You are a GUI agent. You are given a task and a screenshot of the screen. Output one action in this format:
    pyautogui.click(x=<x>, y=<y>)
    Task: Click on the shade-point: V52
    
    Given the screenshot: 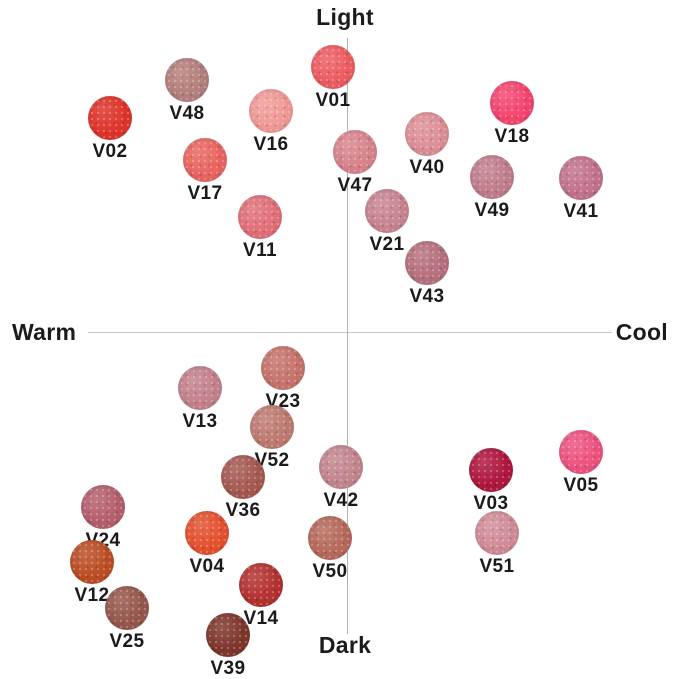 What is the action you would take?
    pyautogui.click(x=272, y=438)
    